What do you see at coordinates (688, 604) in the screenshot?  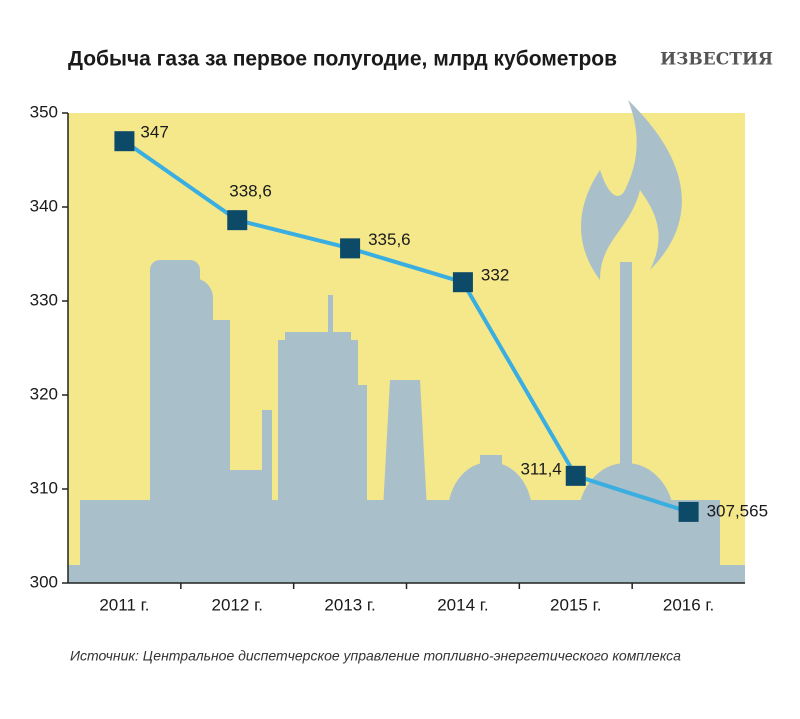 I see `x-tick-label: 2016 г.` at bounding box center [688, 604].